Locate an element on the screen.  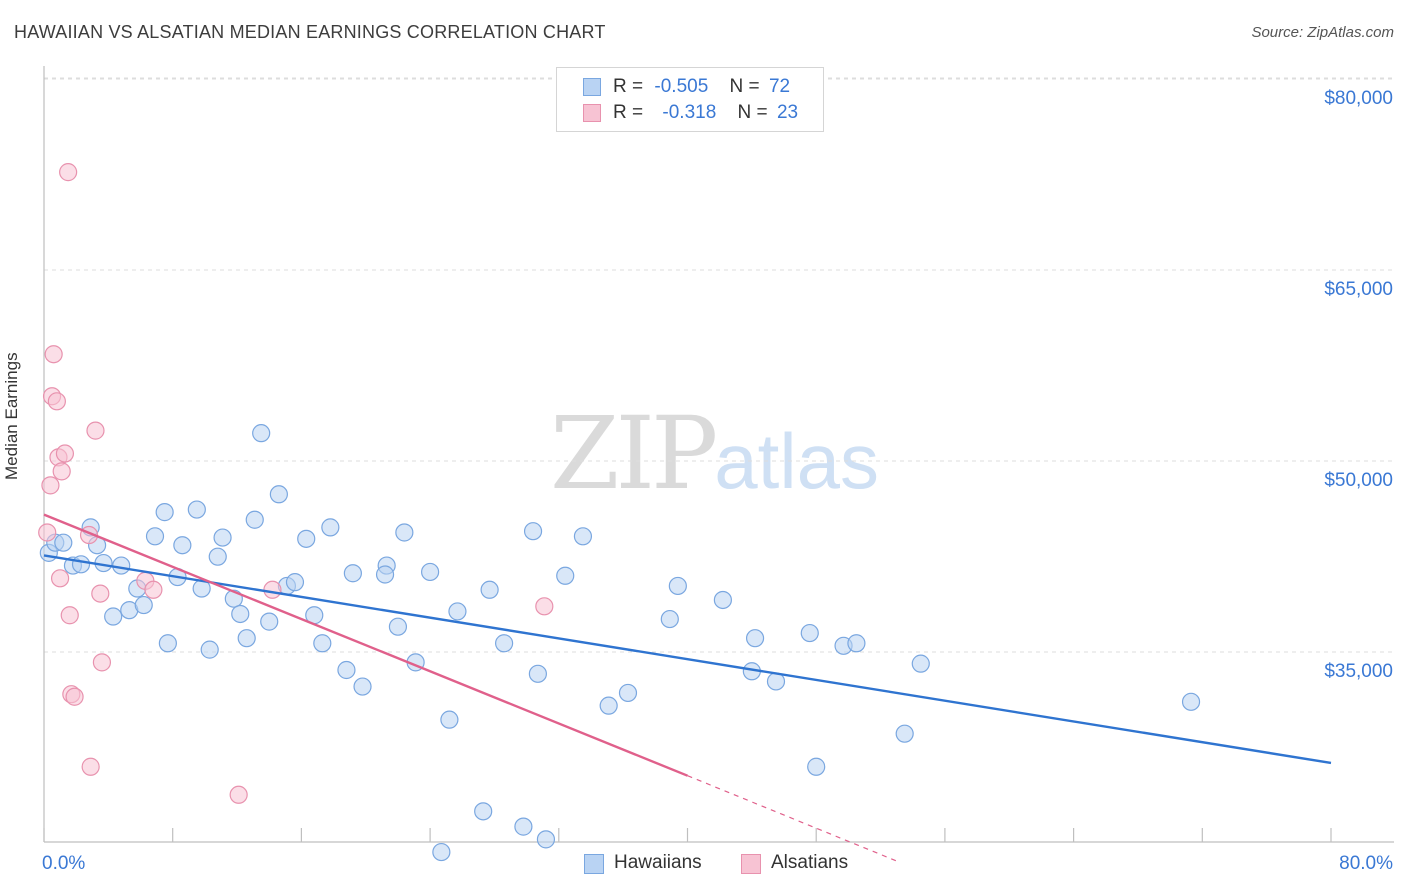
legend-n-value: 72 is located at coordinates (779, 86).